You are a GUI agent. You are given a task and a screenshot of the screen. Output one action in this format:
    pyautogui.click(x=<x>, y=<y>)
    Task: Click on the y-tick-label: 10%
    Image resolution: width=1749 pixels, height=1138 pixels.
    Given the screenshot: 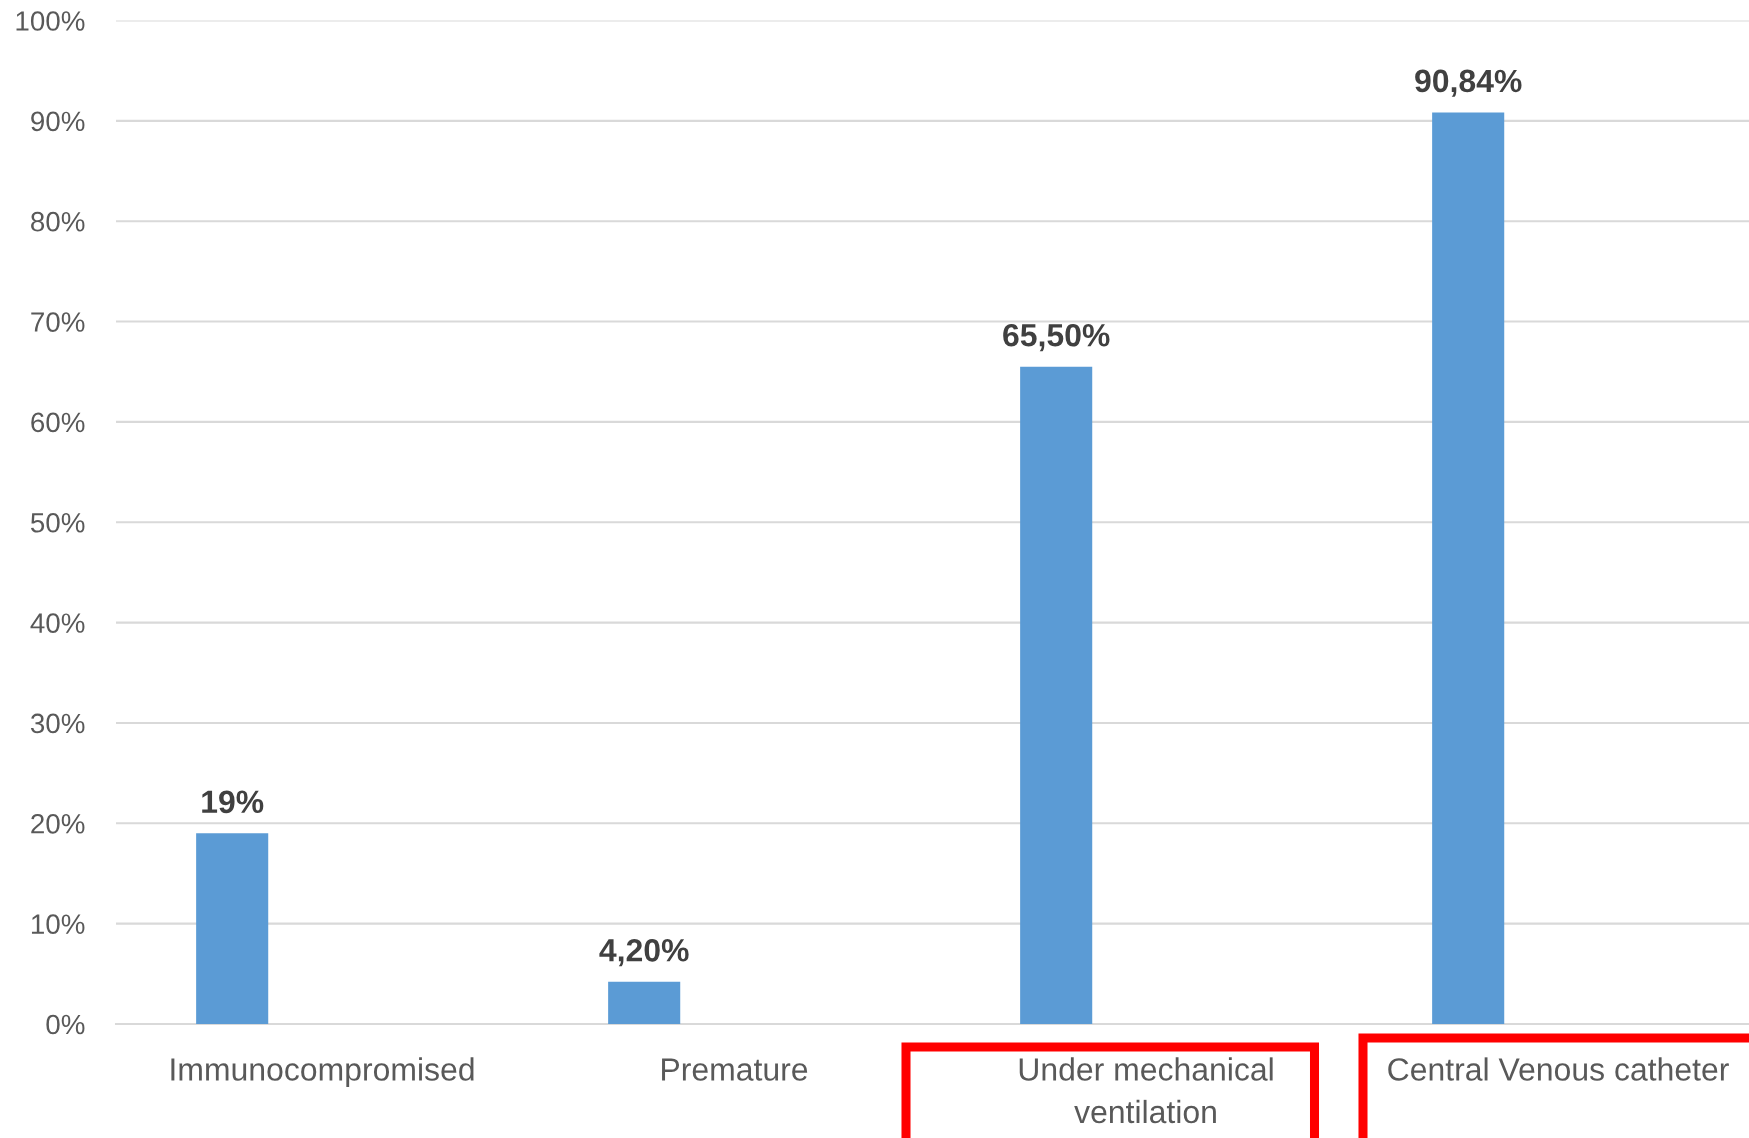 What is the action you would take?
    pyautogui.click(x=58, y=924)
    